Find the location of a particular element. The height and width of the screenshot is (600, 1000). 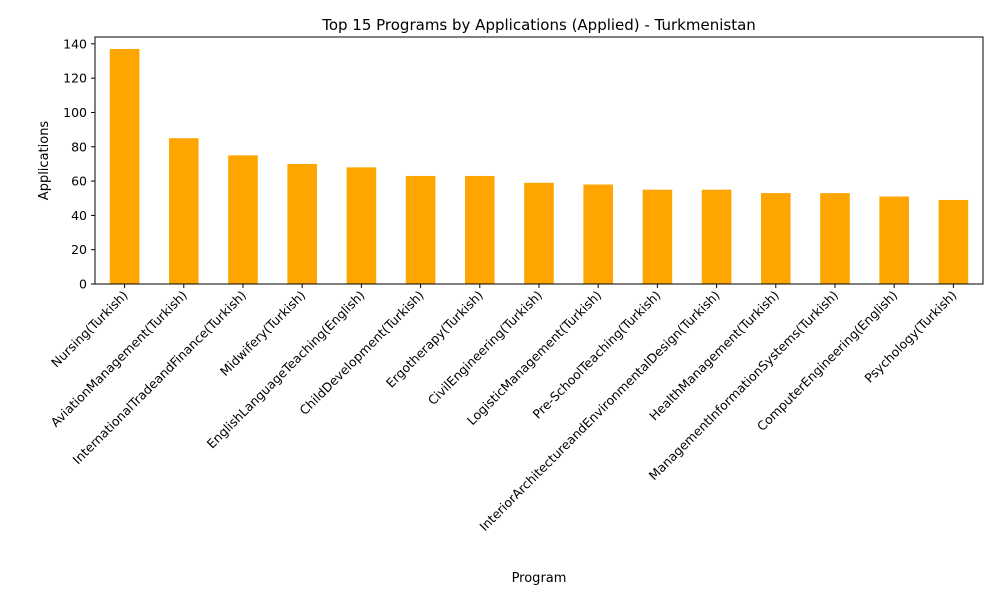

y-tick-label: 100 is located at coordinates (75, 112).